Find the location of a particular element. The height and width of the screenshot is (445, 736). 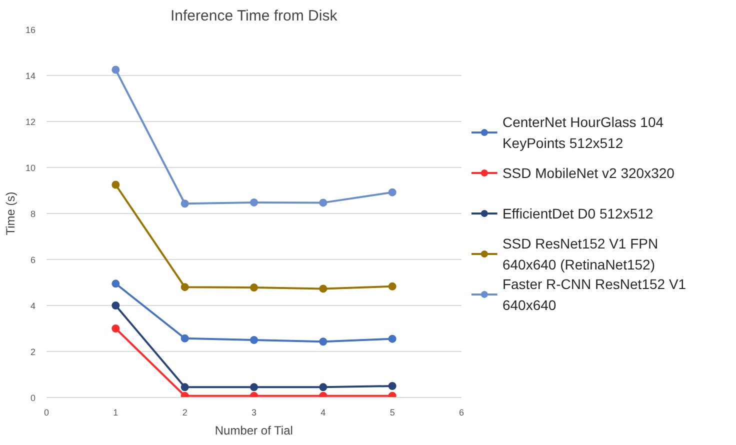

x-tick-label: 0 is located at coordinates (47, 413).